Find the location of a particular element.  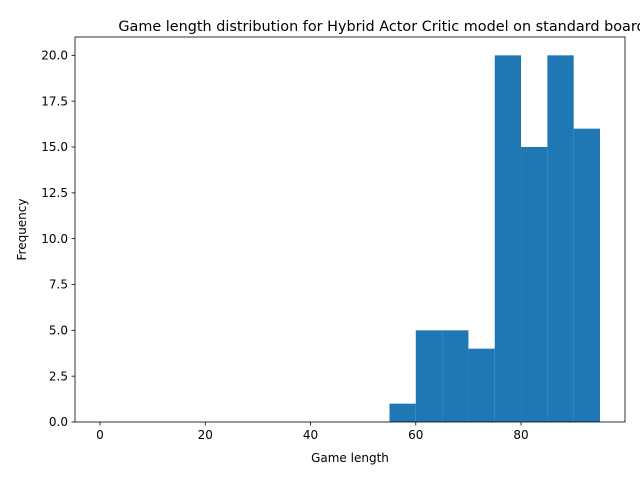

x-ticks-group: 0 20 40 60 80 is located at coordinates (312, 432).